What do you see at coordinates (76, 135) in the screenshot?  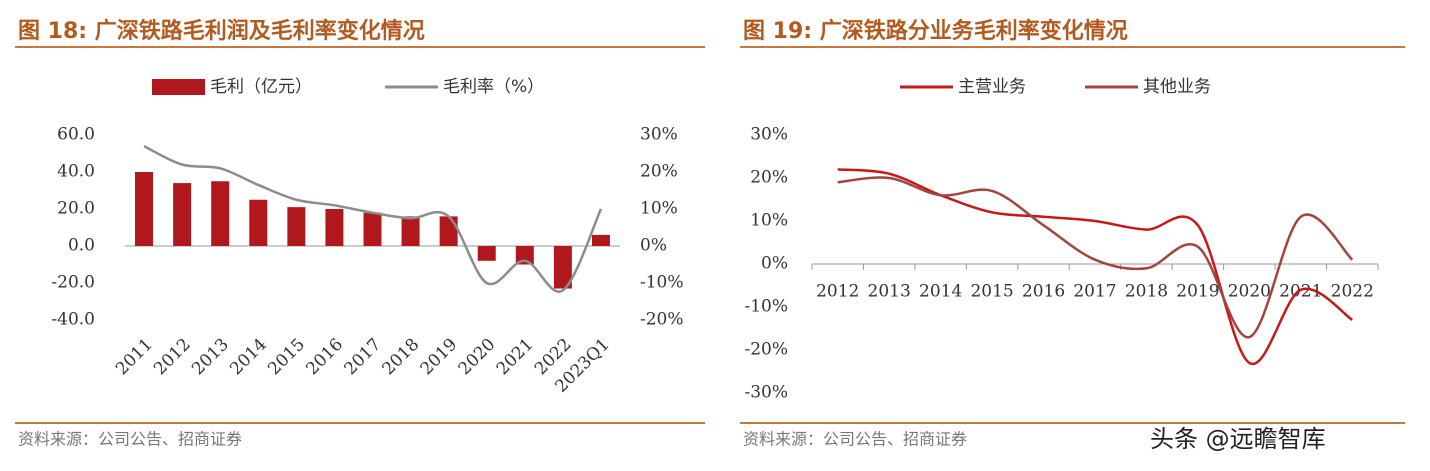 I see `y-tick-label: 60.0` at bounding box center [76, 135].